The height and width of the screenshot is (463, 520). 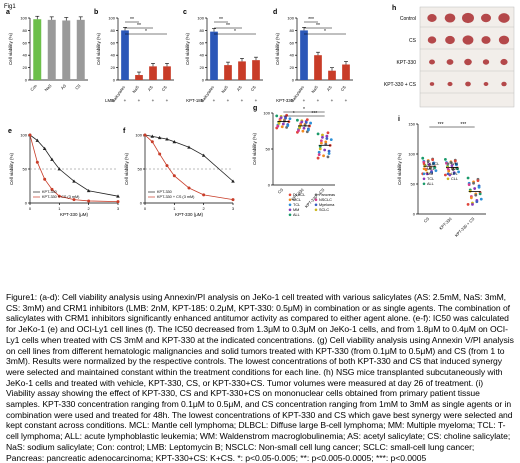 I want to click on row-label: KPT-185, so click(x=194, y=100).